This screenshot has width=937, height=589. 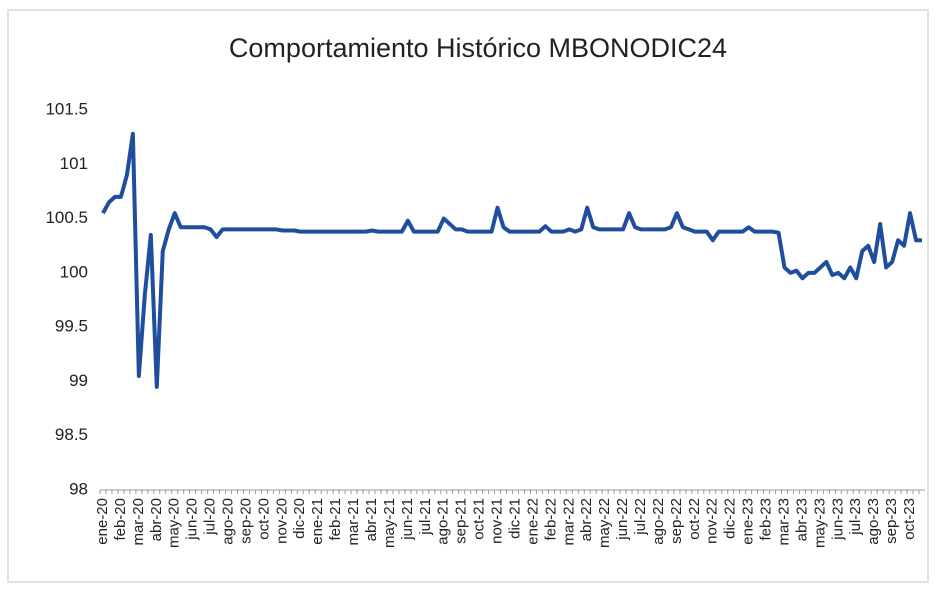 I want to click on x-tick-label: ene-23, so click(x=748, y=521).